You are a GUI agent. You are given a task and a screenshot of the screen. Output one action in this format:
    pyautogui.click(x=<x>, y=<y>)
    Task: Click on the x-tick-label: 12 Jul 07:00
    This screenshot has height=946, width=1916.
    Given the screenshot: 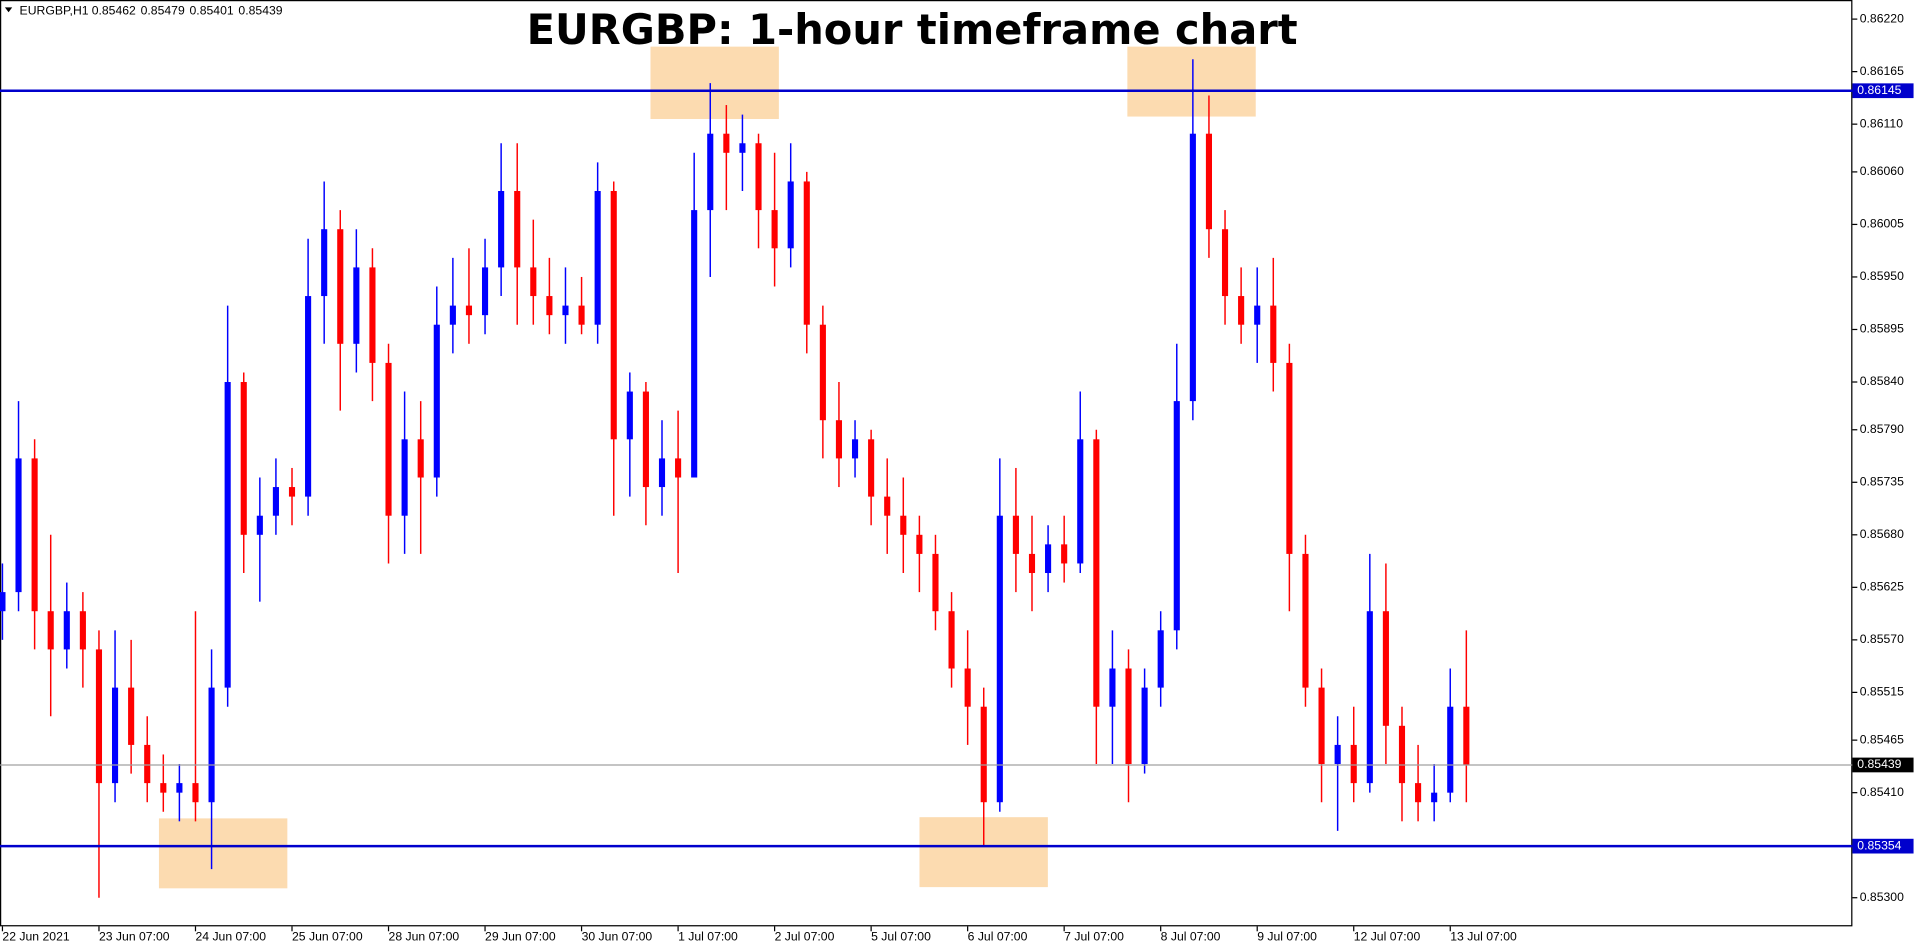 What is the action you would take?
    pyautogui.click(x=1387, y=937)
    